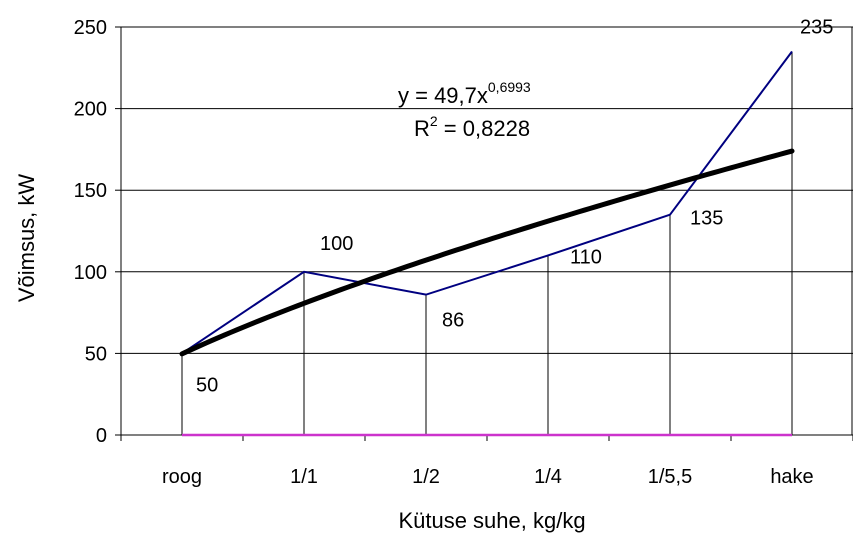  What do you see at coordinates (488, 477) in the screenshot?
I see `x-tick-labels: roog 1/1 1/2 1/4 1/5,5 hake` at bounding box center [488, 477].